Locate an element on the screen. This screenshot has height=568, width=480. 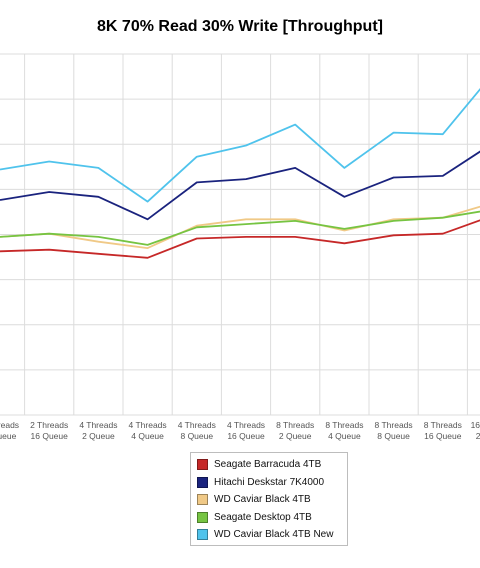
x-tick-label: 4 Threads 2 Queue is located at coordinates (98, 430).